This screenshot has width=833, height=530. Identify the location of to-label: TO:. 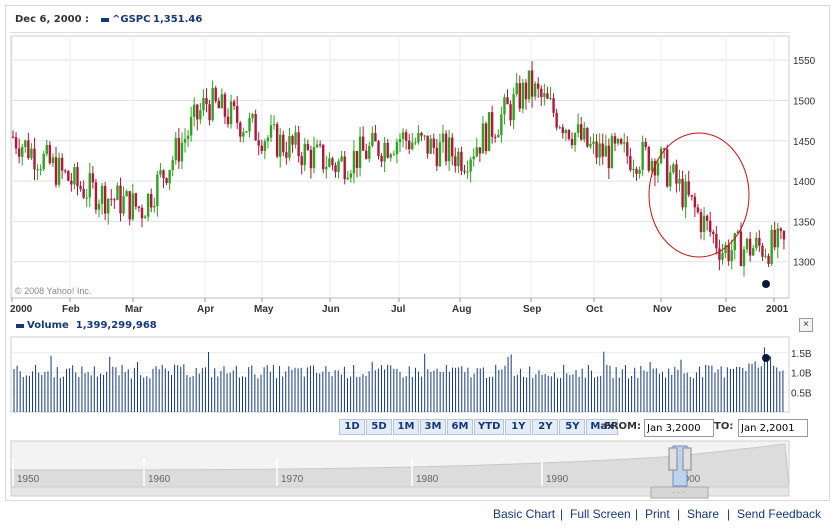
(724, 426).